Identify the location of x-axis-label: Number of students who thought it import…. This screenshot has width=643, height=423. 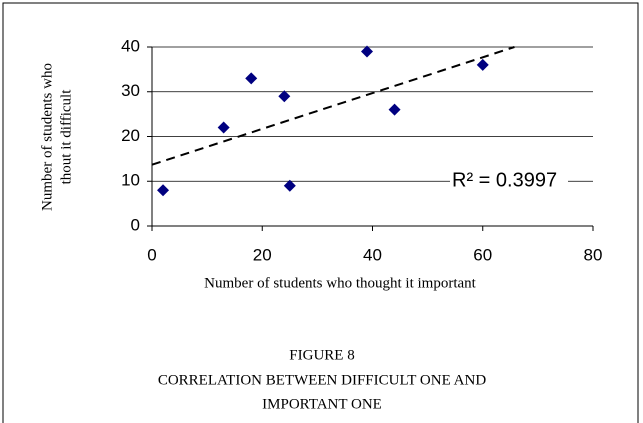
(340, 283).